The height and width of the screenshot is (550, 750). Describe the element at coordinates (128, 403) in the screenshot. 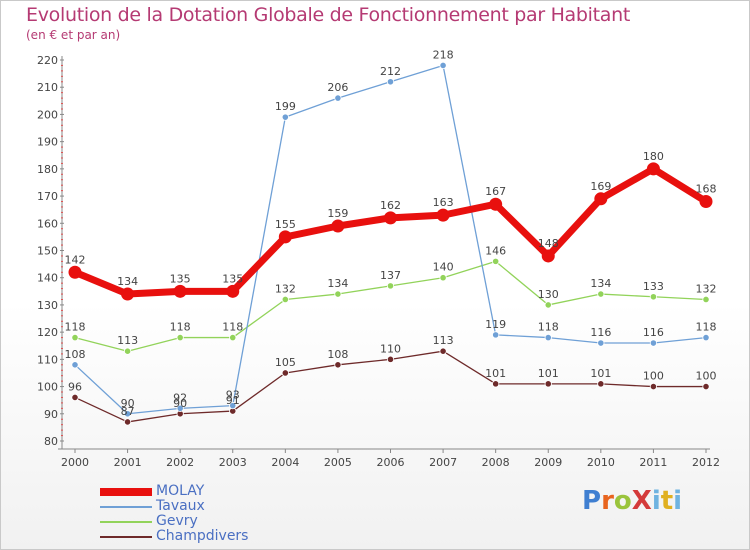

I see `data-label-tavaux: 90` at that location.